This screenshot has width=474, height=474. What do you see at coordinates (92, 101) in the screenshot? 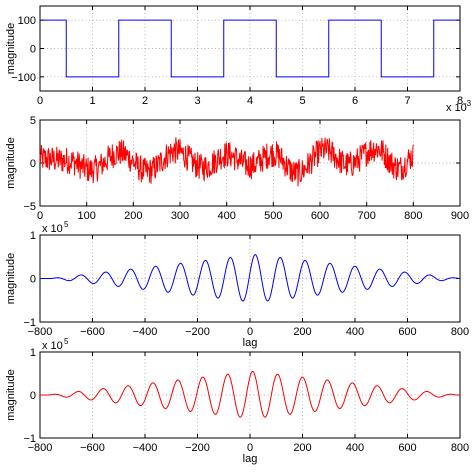
I see `x-tick-label: 1` at bounding box center [92, 101].